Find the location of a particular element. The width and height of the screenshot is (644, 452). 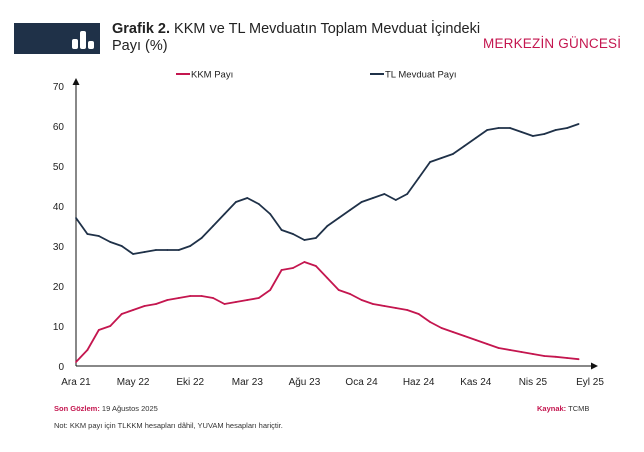

y-tick-label: 10 is located at coordinates (59, 327).